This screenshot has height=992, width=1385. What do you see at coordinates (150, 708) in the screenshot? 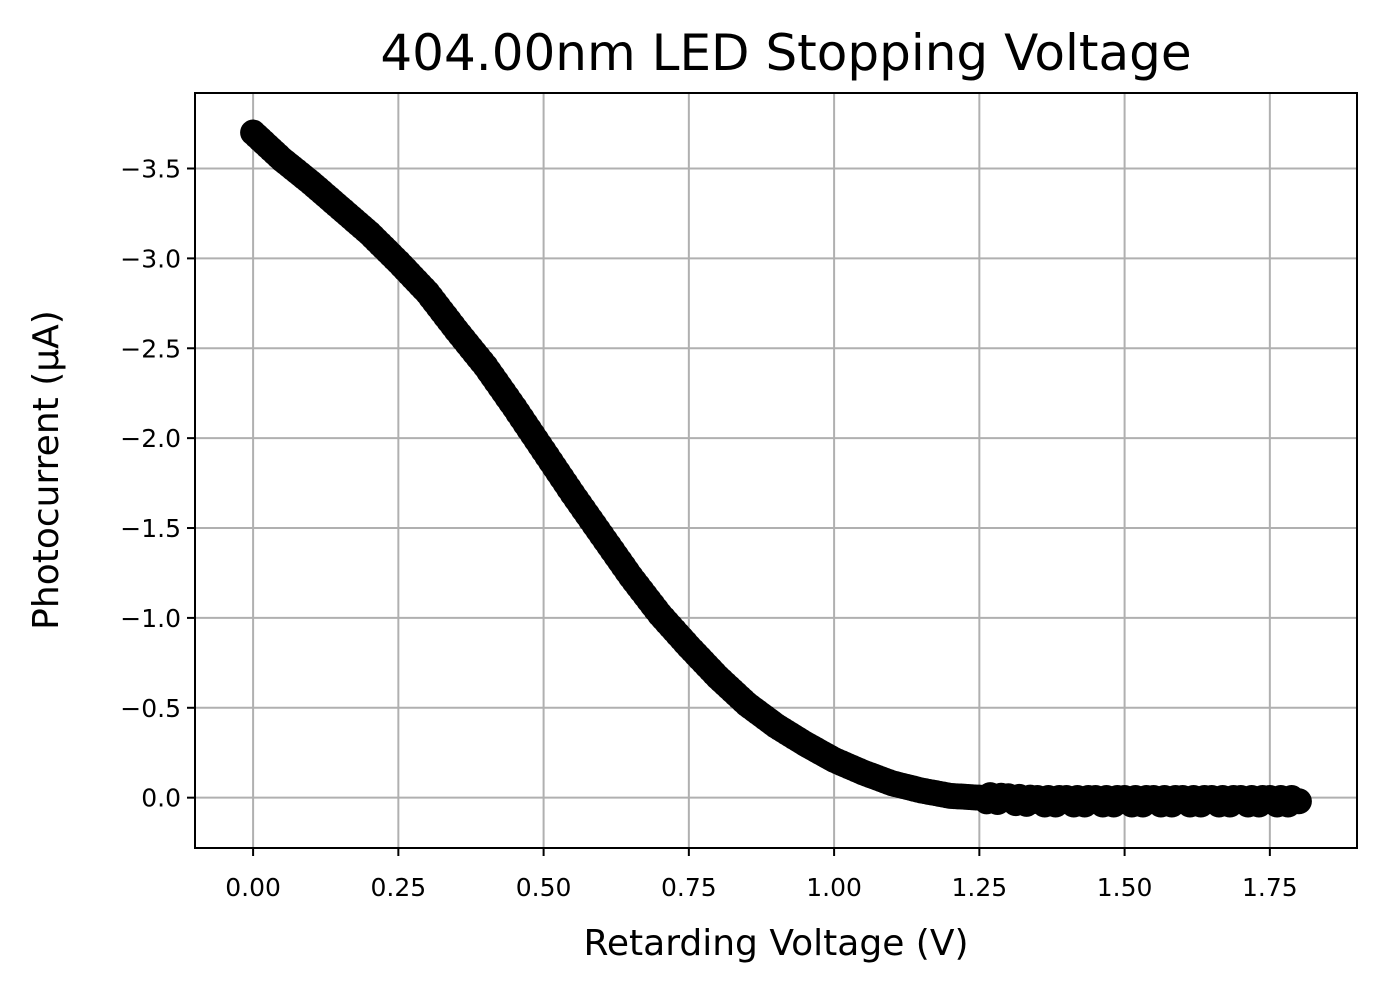
I see `y-tick-label: −0.5` at bounding box center [150, 708].